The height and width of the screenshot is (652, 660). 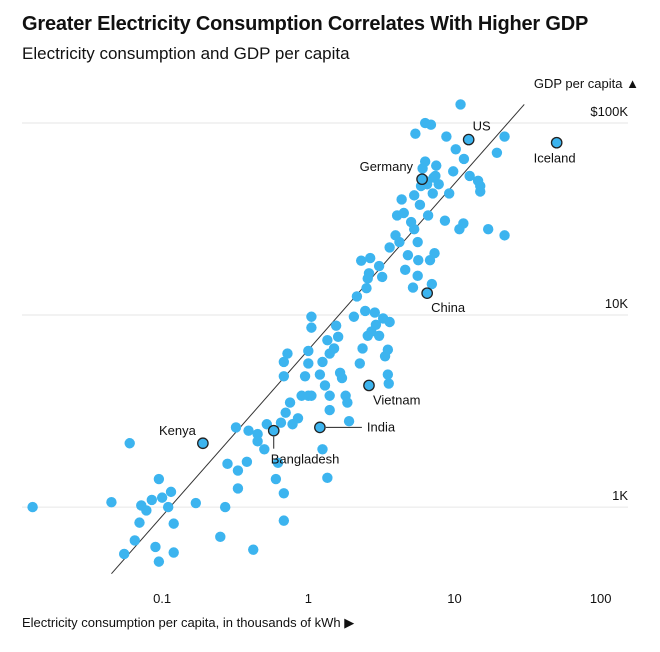 I want to click on point-label: Germany, so click(x=387, y=166).